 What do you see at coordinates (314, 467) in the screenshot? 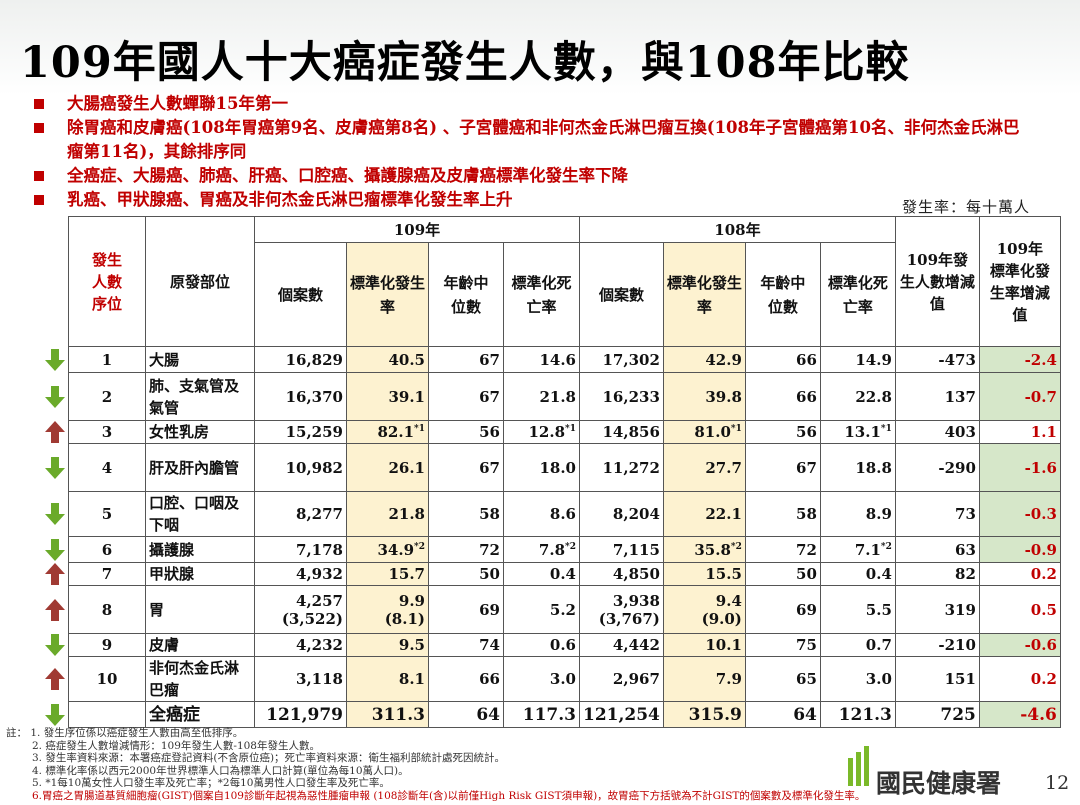
I see `cases-109-cell-value: 10,982` at bounding box center [314, 467].